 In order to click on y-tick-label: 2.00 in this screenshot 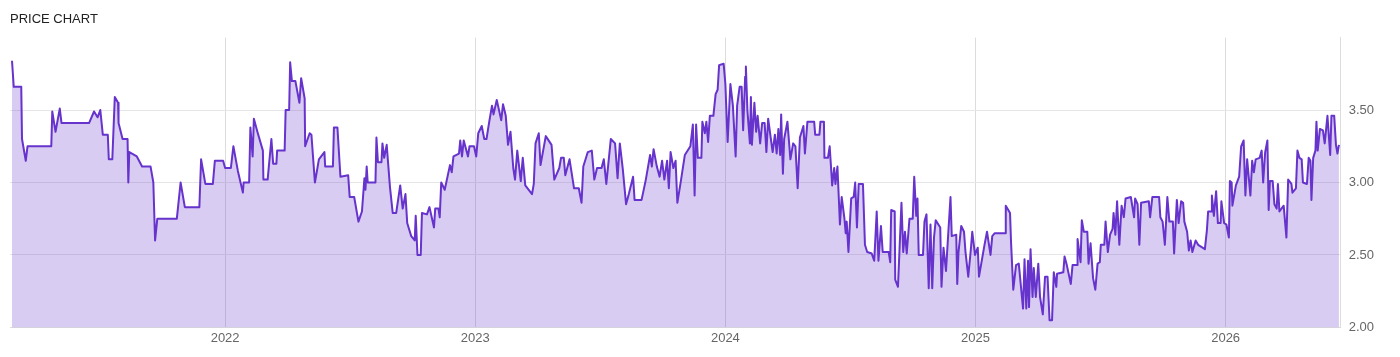, I will do `click(1361, 326)`.